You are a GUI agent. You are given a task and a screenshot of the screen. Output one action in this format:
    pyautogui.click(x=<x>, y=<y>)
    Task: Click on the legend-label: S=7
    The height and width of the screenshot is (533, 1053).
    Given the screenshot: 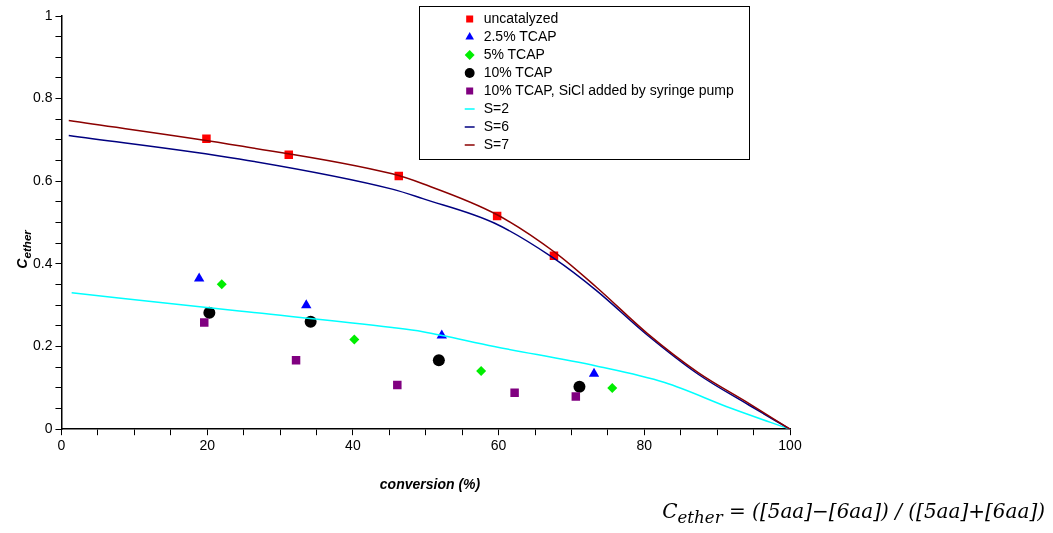 What is the action you would take?
    pyautogui.click(x=496, y=143)
    